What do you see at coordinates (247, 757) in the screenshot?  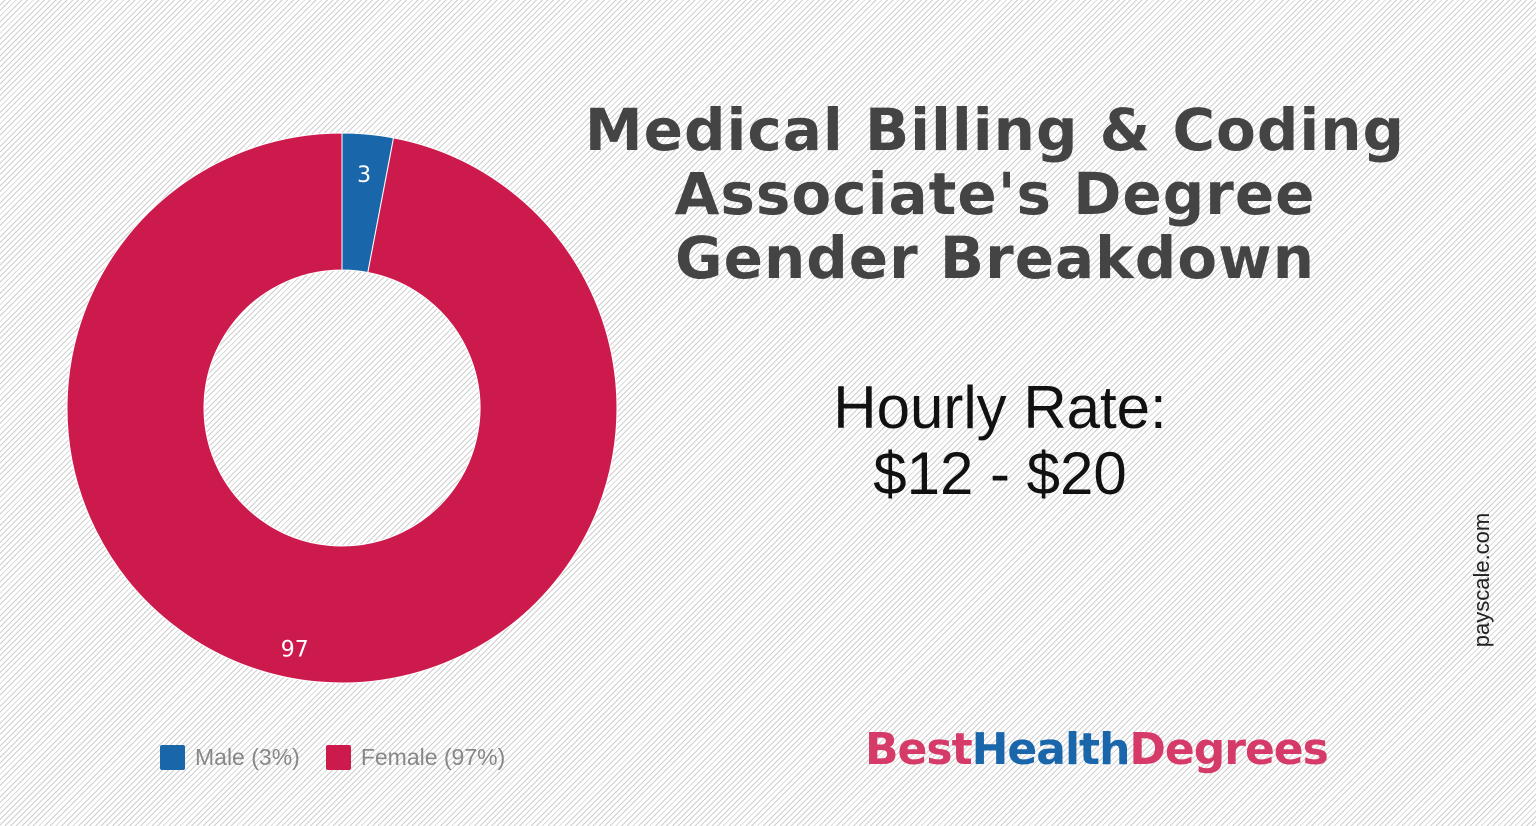 I see `legend-label-male: Male (3%)` at bounding box center [247, 757].